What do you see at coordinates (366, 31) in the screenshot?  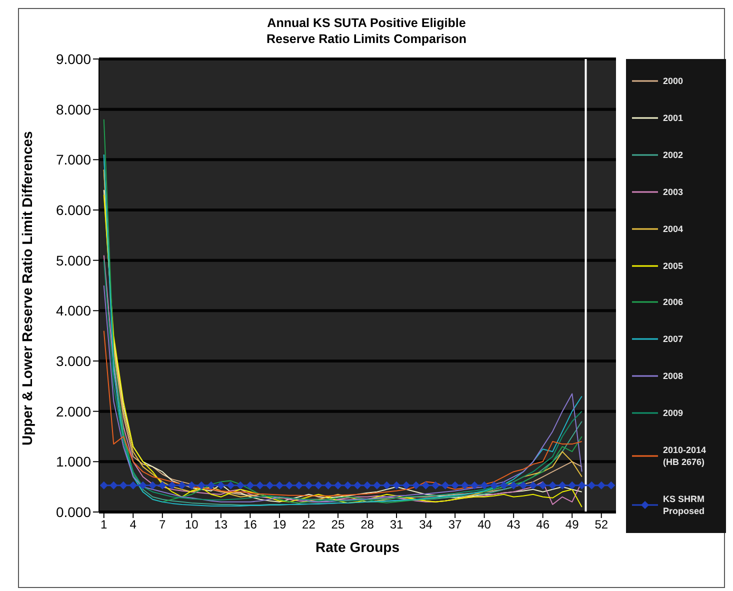 I see `chart-title: Annual KS SUTA Positive Eligible Reserve Ratio Limits Comparison` at bounding box center [366, 31].